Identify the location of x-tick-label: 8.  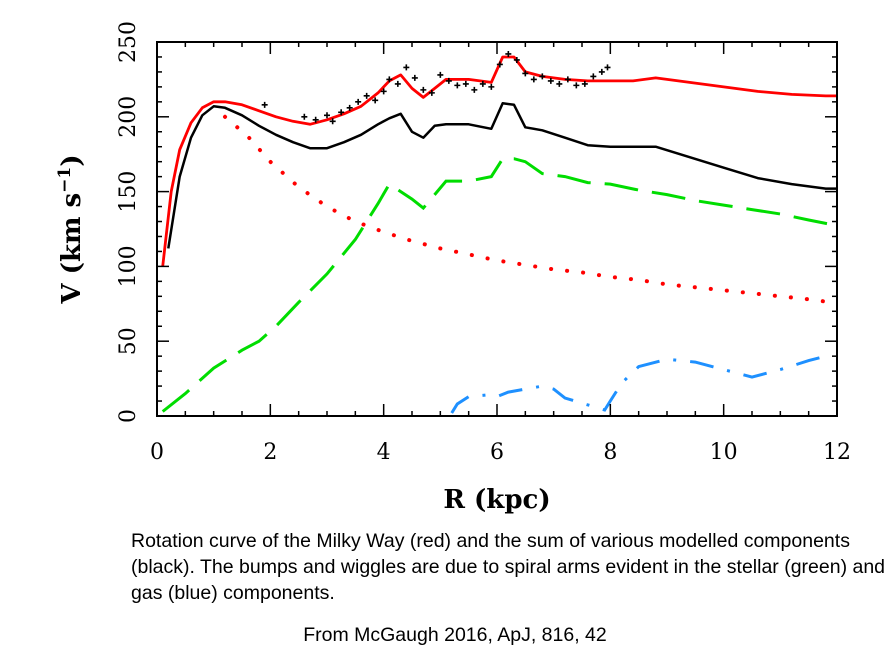
(610, 452).